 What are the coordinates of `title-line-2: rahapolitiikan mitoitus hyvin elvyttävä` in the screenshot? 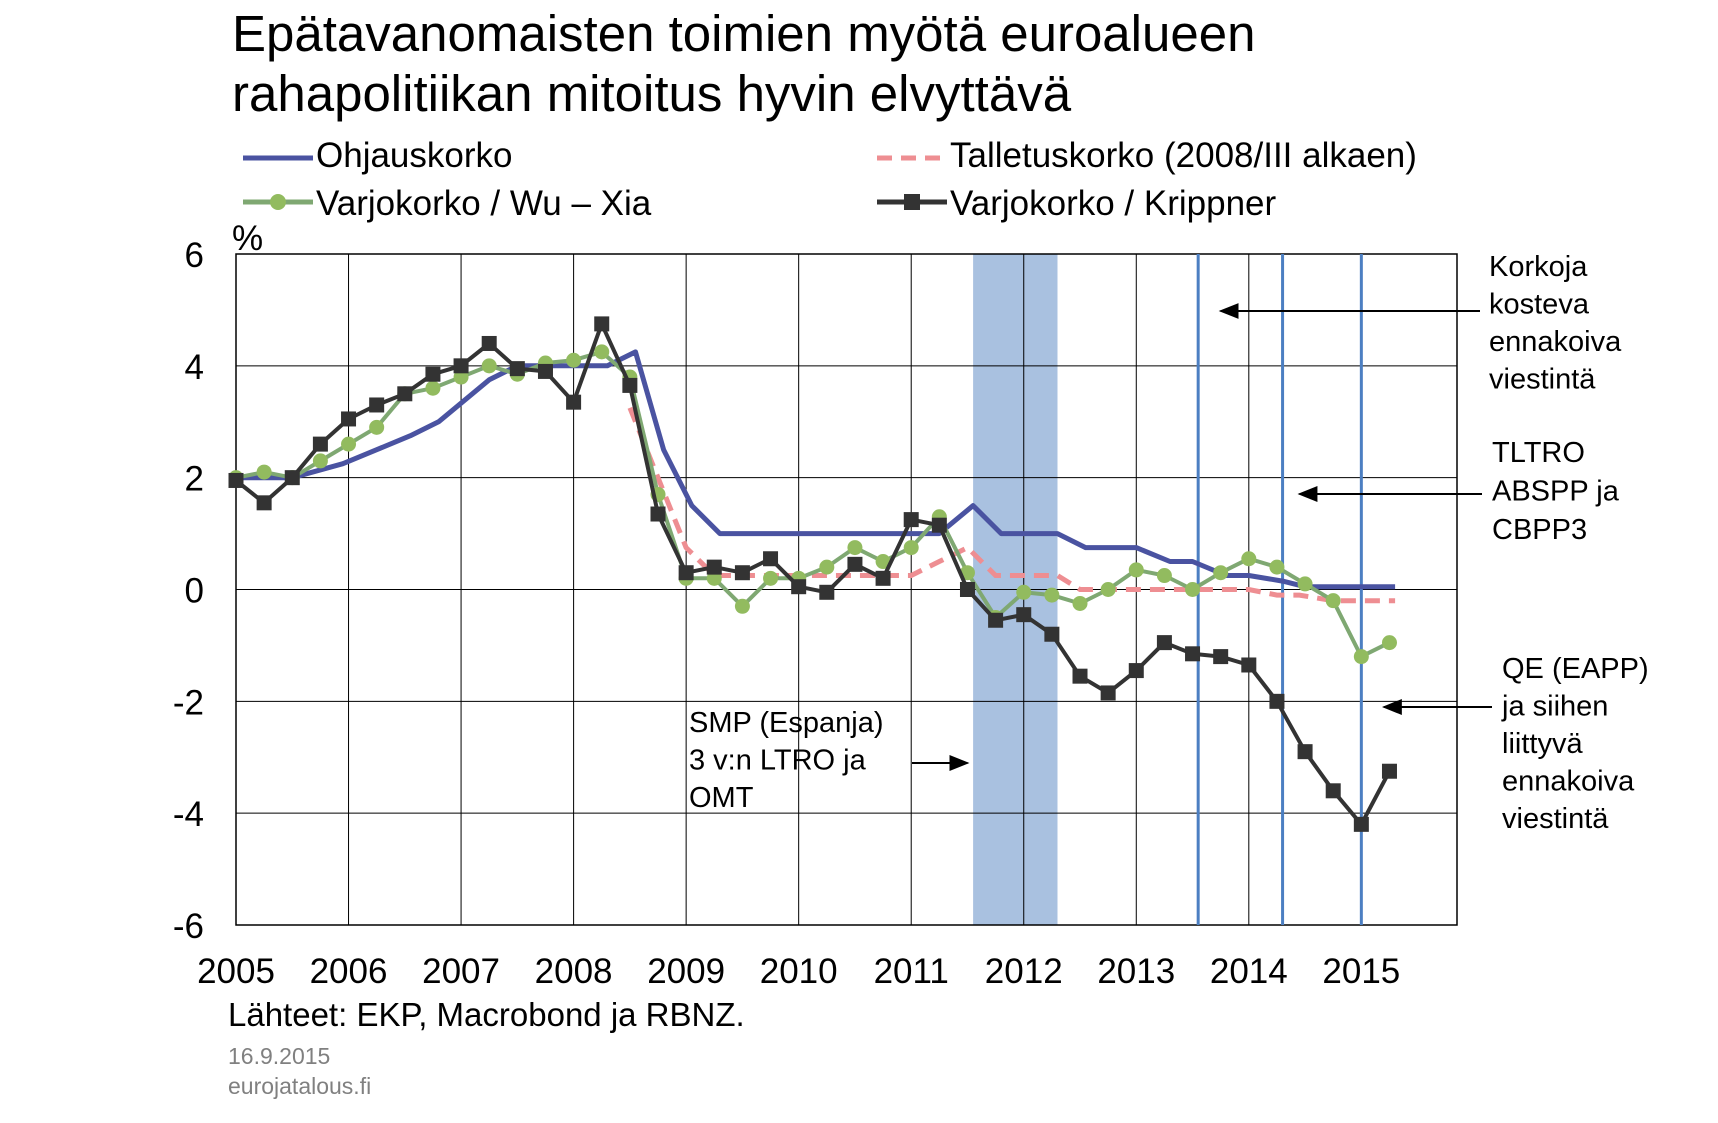 It's located at (652, 93).